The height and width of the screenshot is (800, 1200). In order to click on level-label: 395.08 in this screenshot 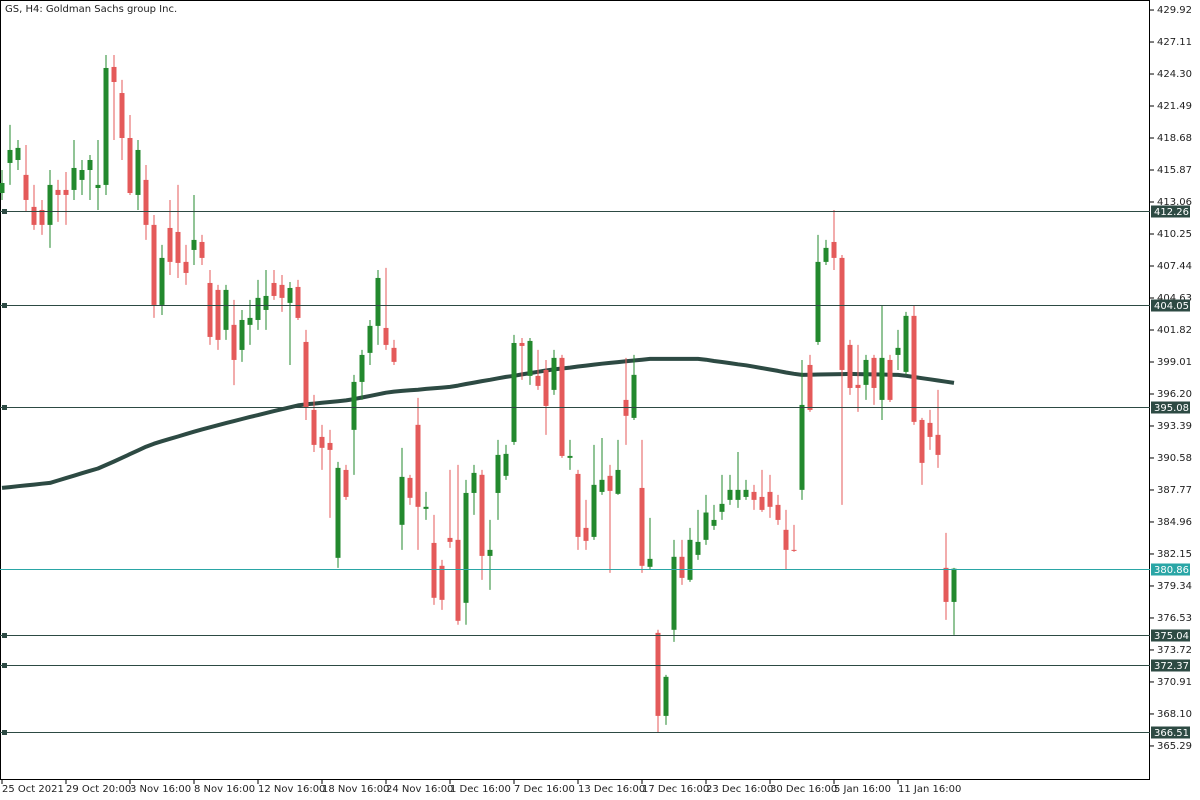, I will do `click(1171, 408)`.